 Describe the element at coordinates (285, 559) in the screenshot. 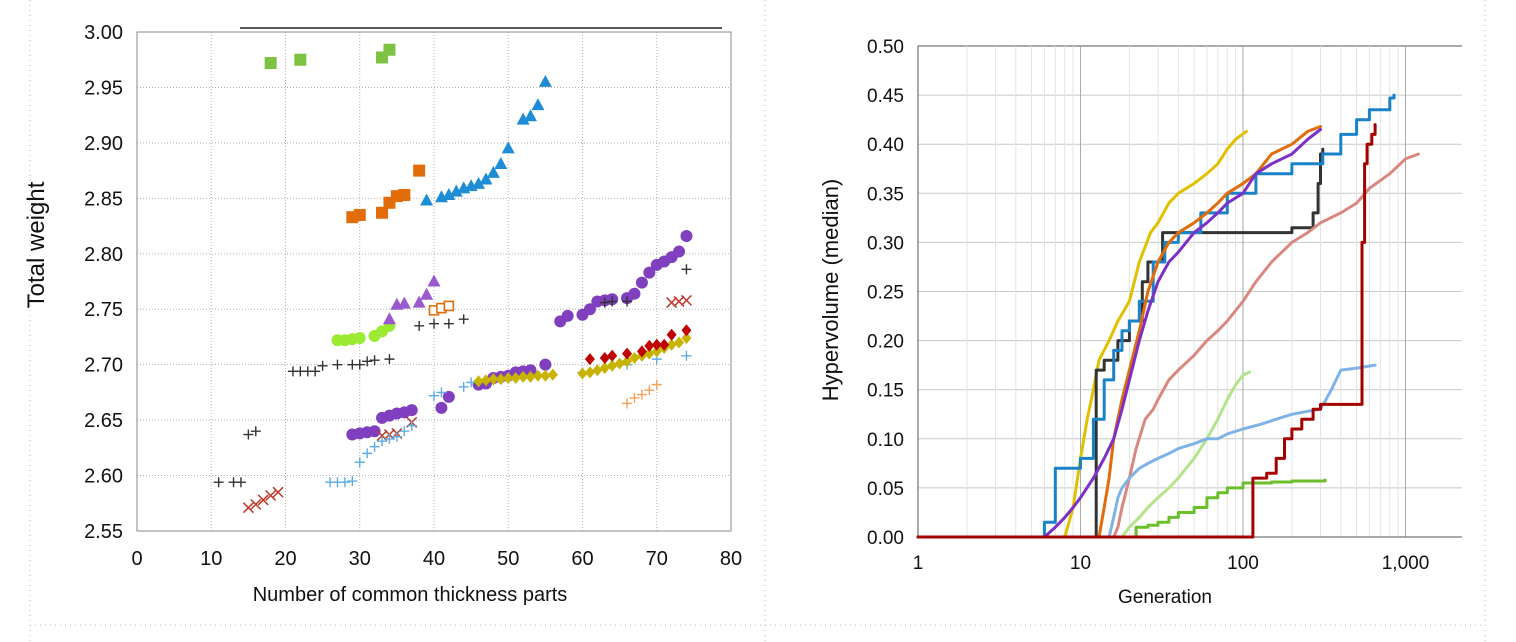

I see `scatter-x-tick-label: 20` at that location.